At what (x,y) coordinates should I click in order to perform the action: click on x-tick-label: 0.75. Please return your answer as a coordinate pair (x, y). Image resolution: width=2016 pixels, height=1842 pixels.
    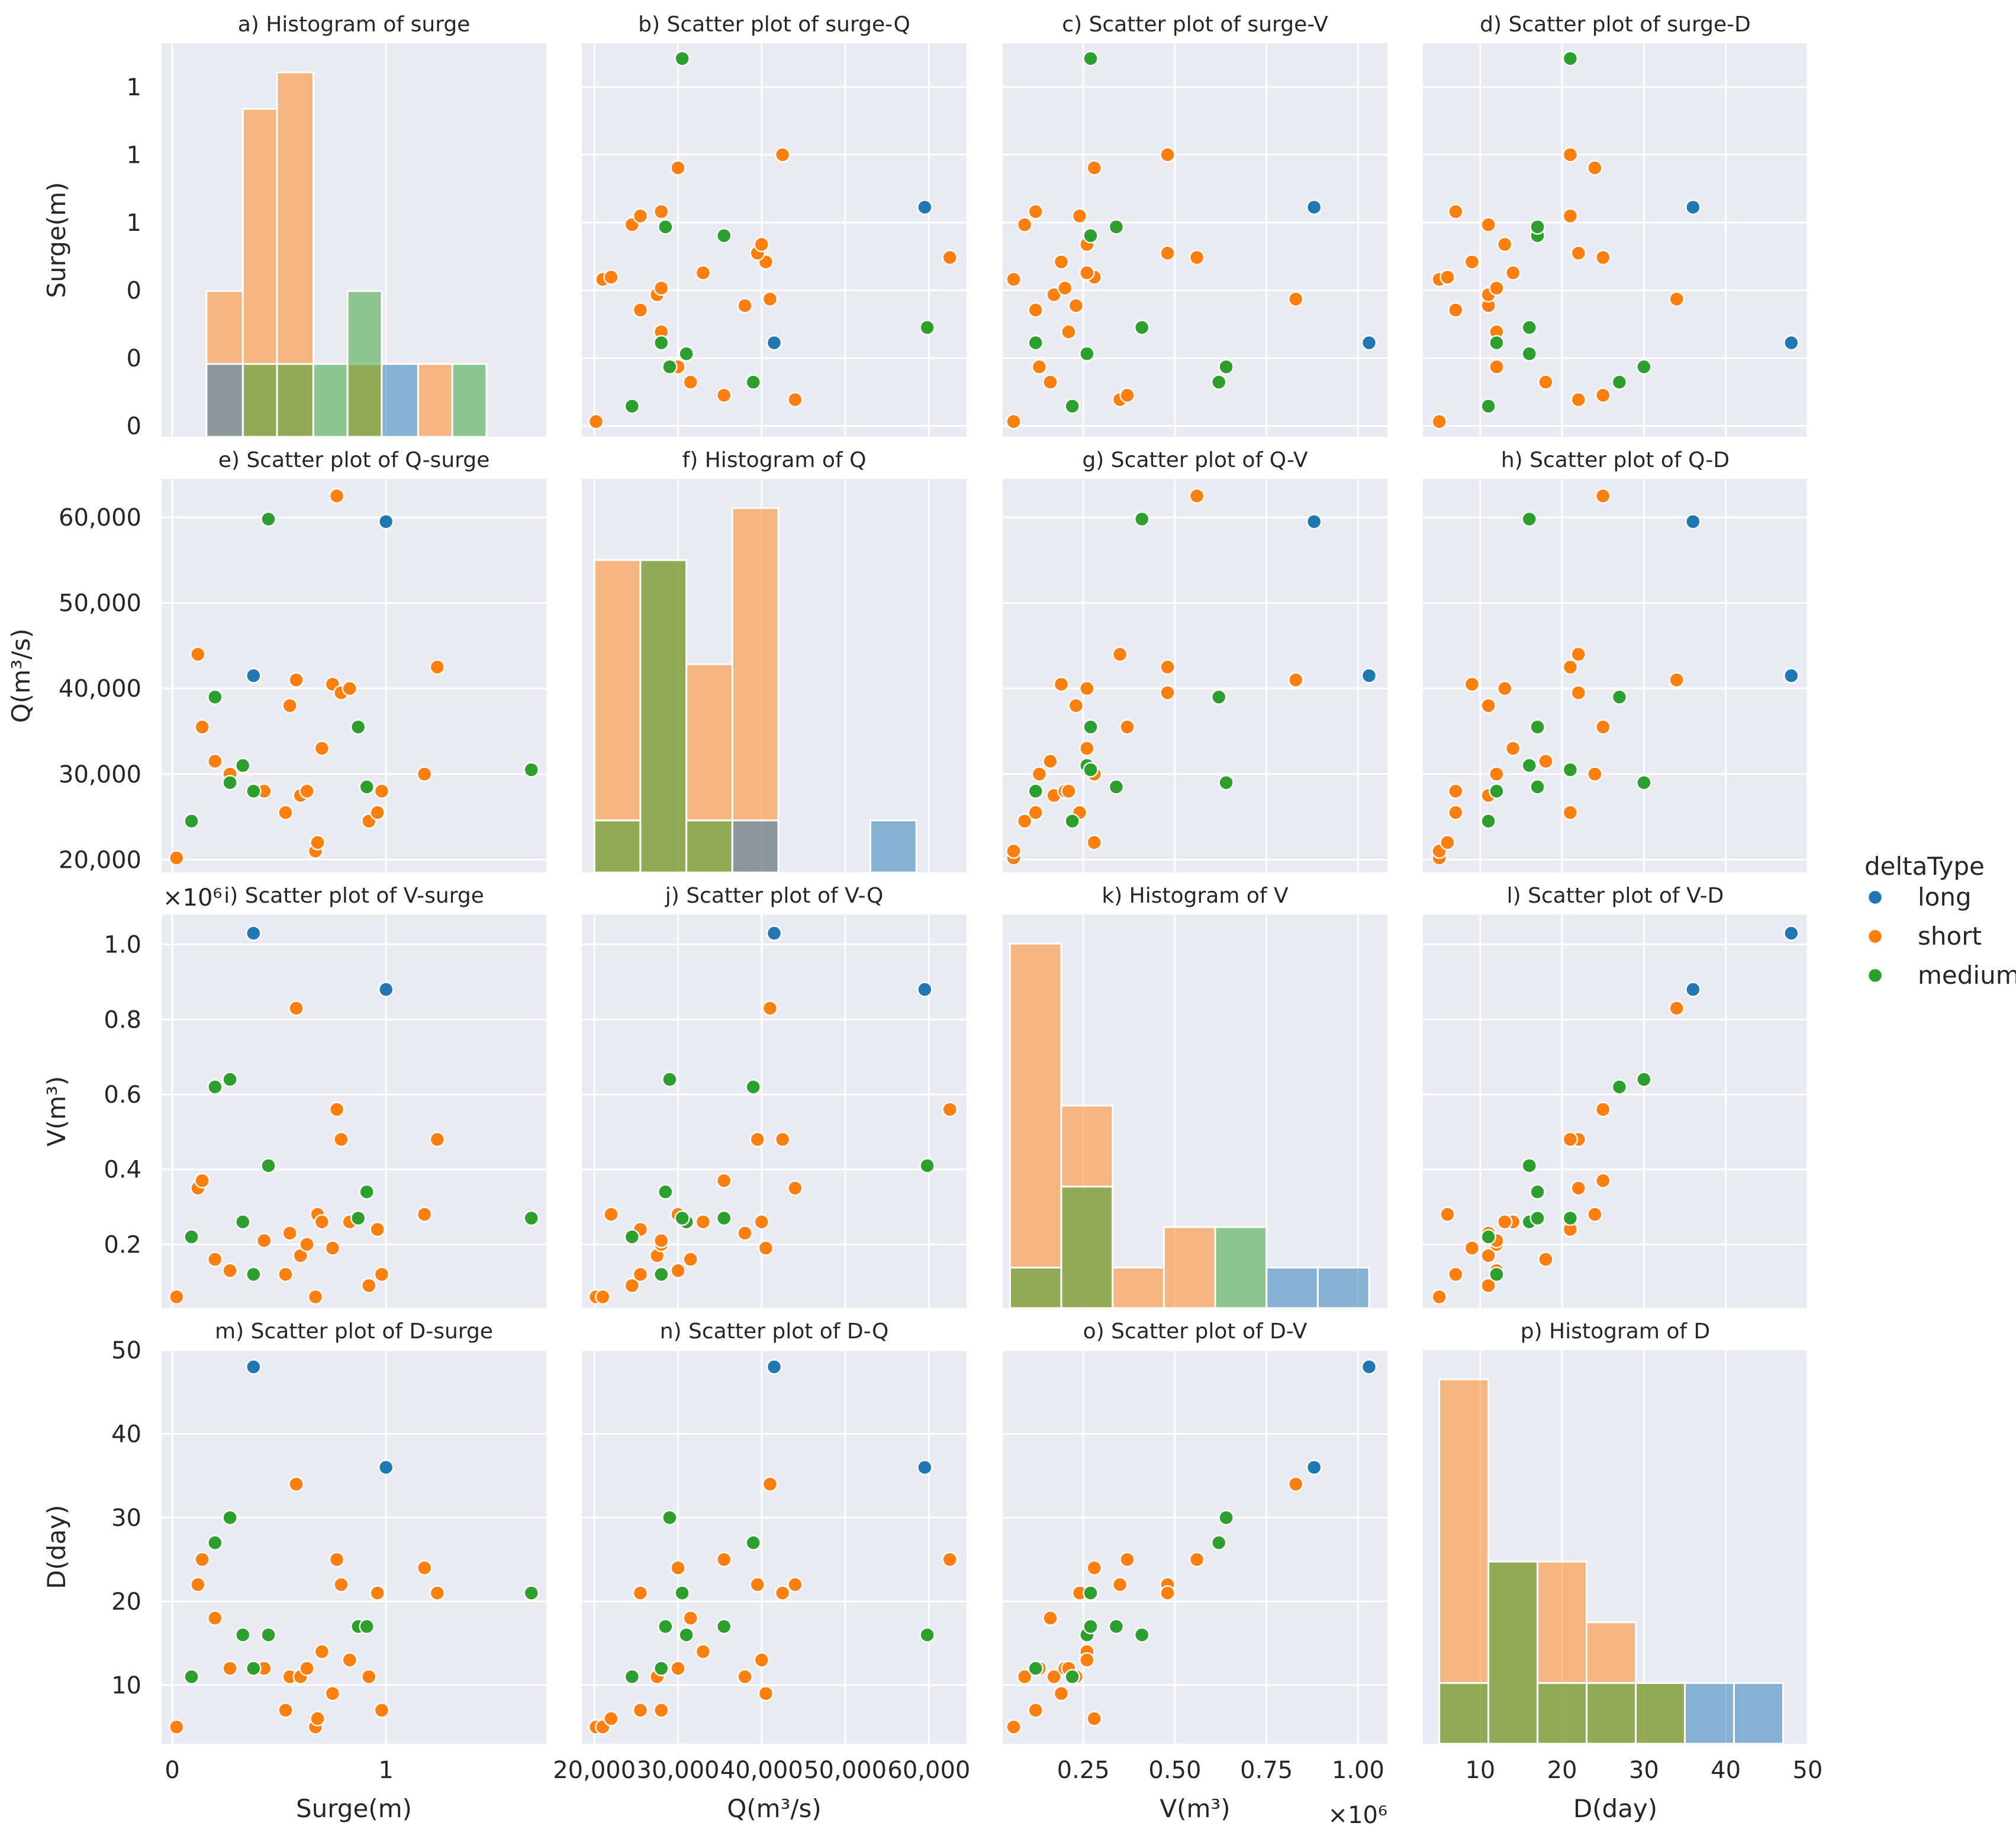
    Looking at the image, I should click on (1266, 1771).